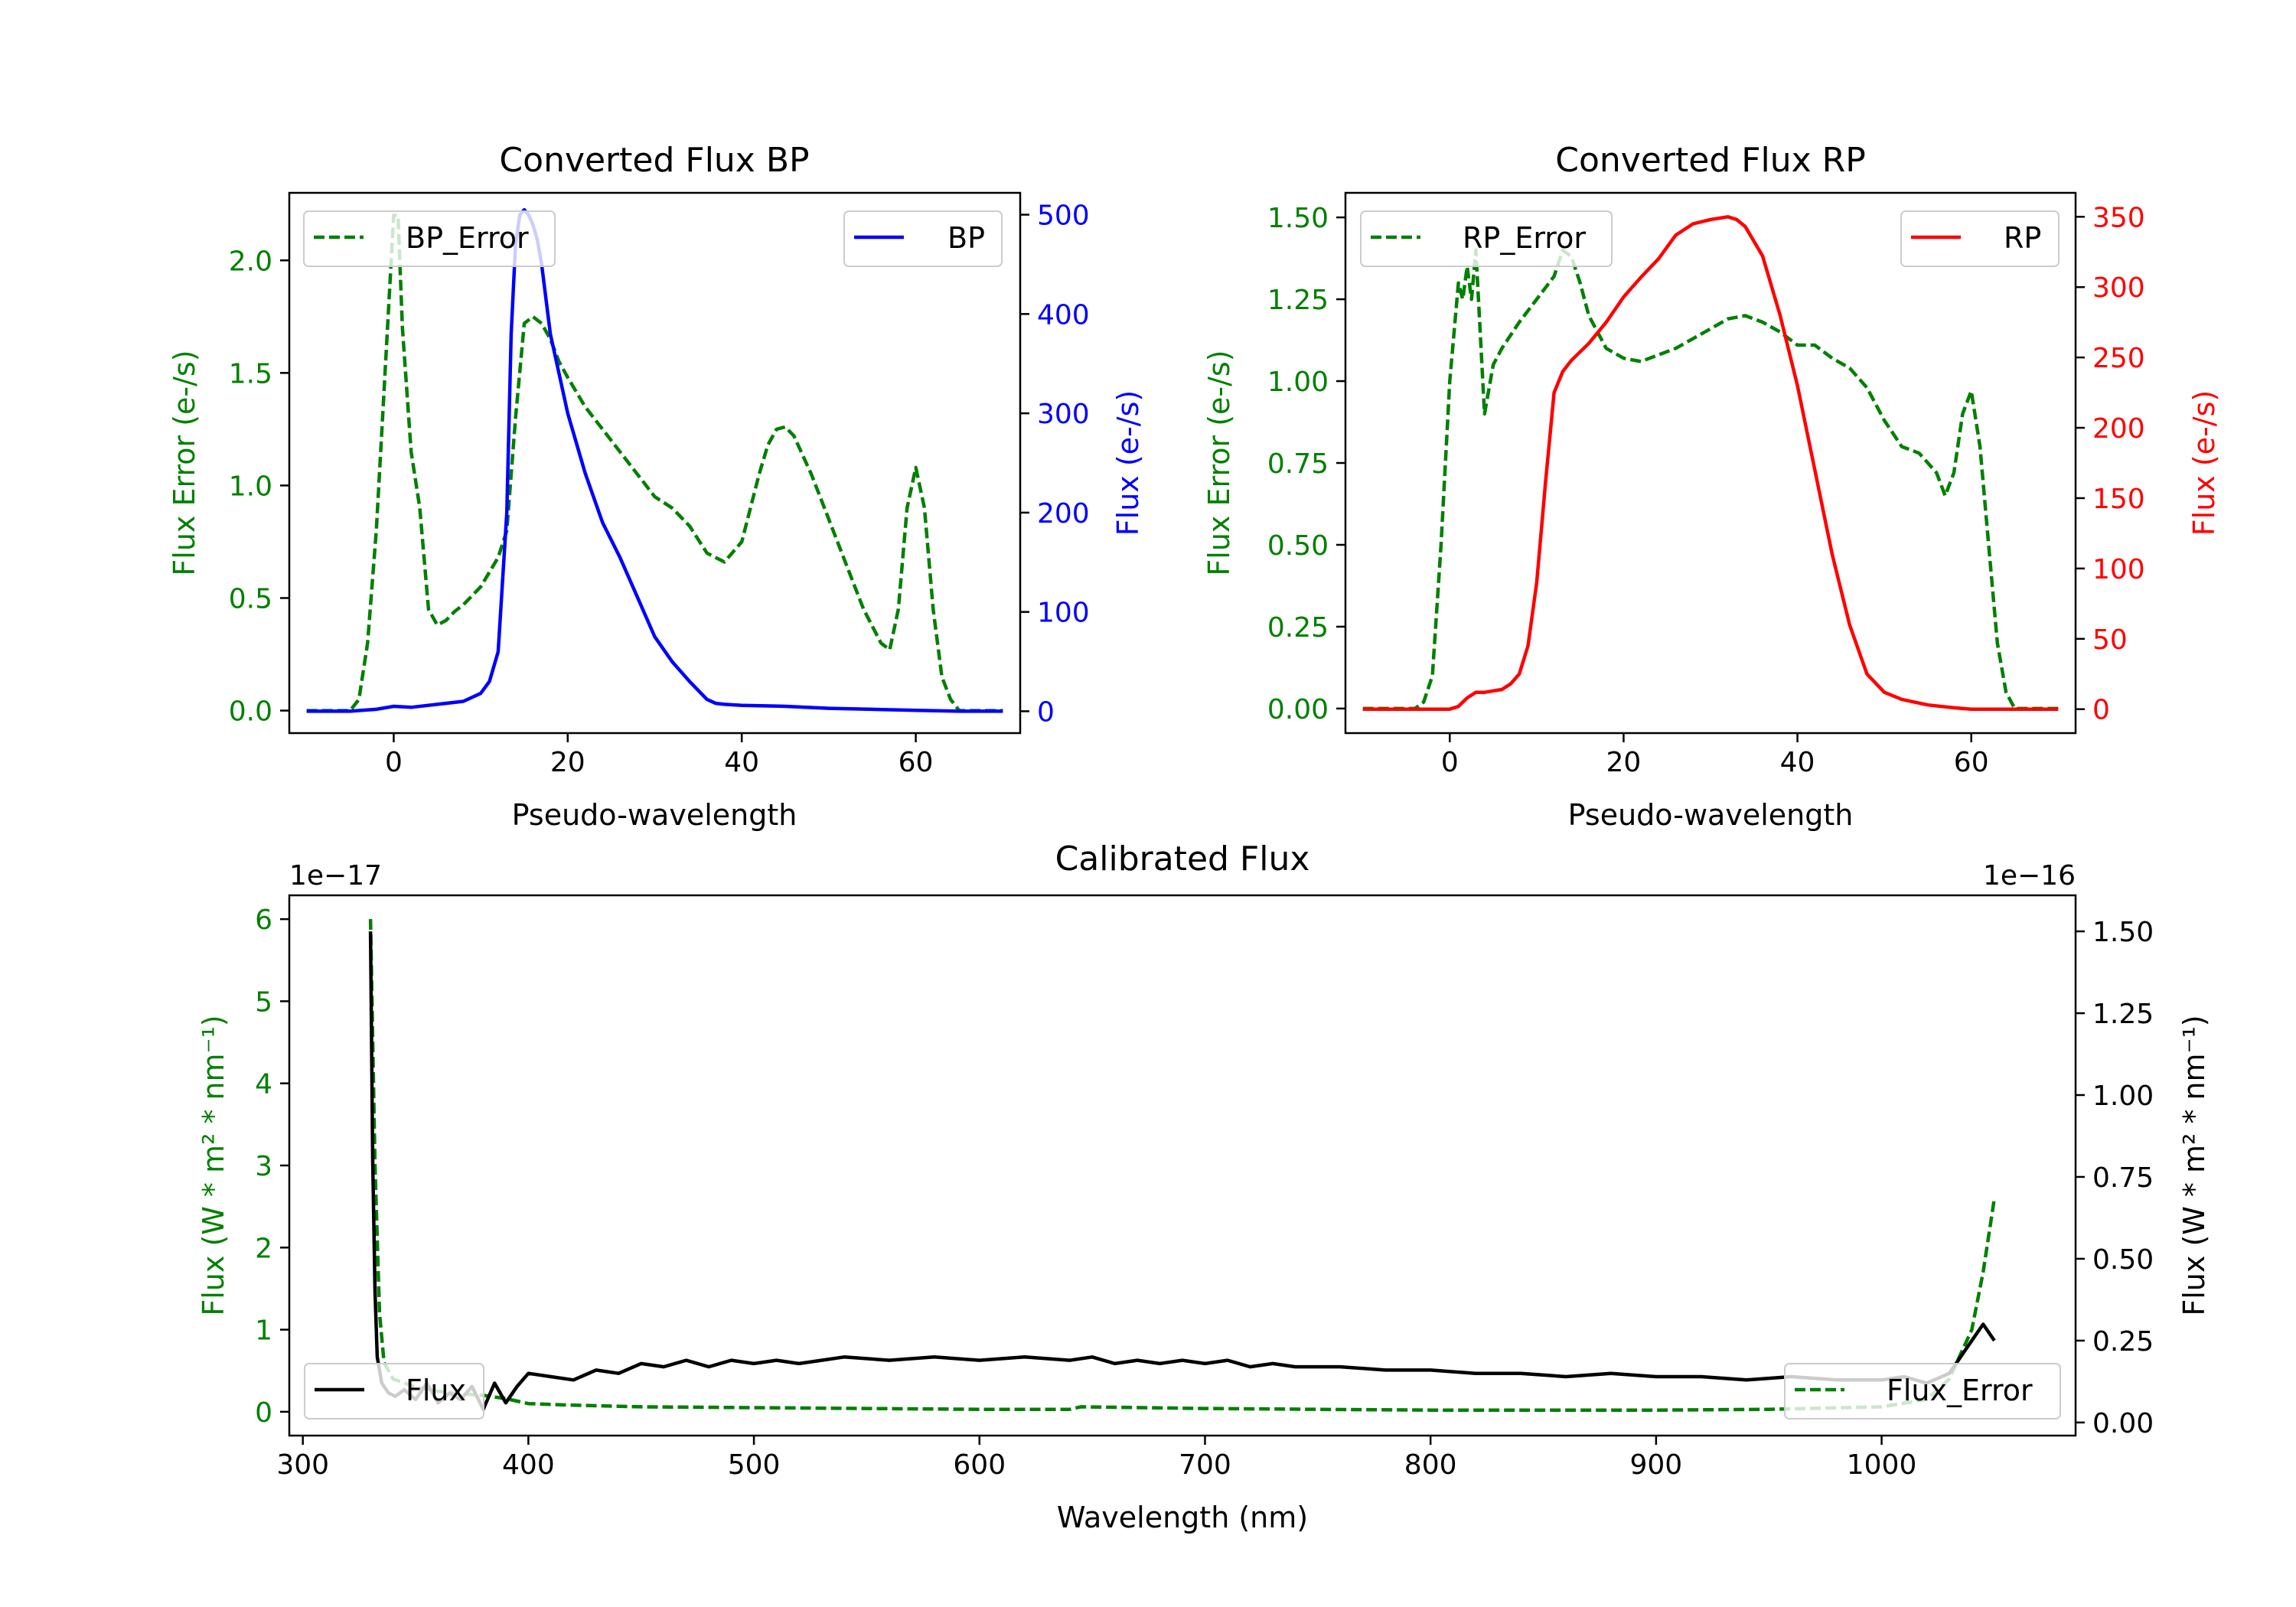 The width and height of the screenshot is (2296, 1607). I want to click on rp-right-y-ticks: 0 50 100 150 200 250 300 350, so click(2110, 464).